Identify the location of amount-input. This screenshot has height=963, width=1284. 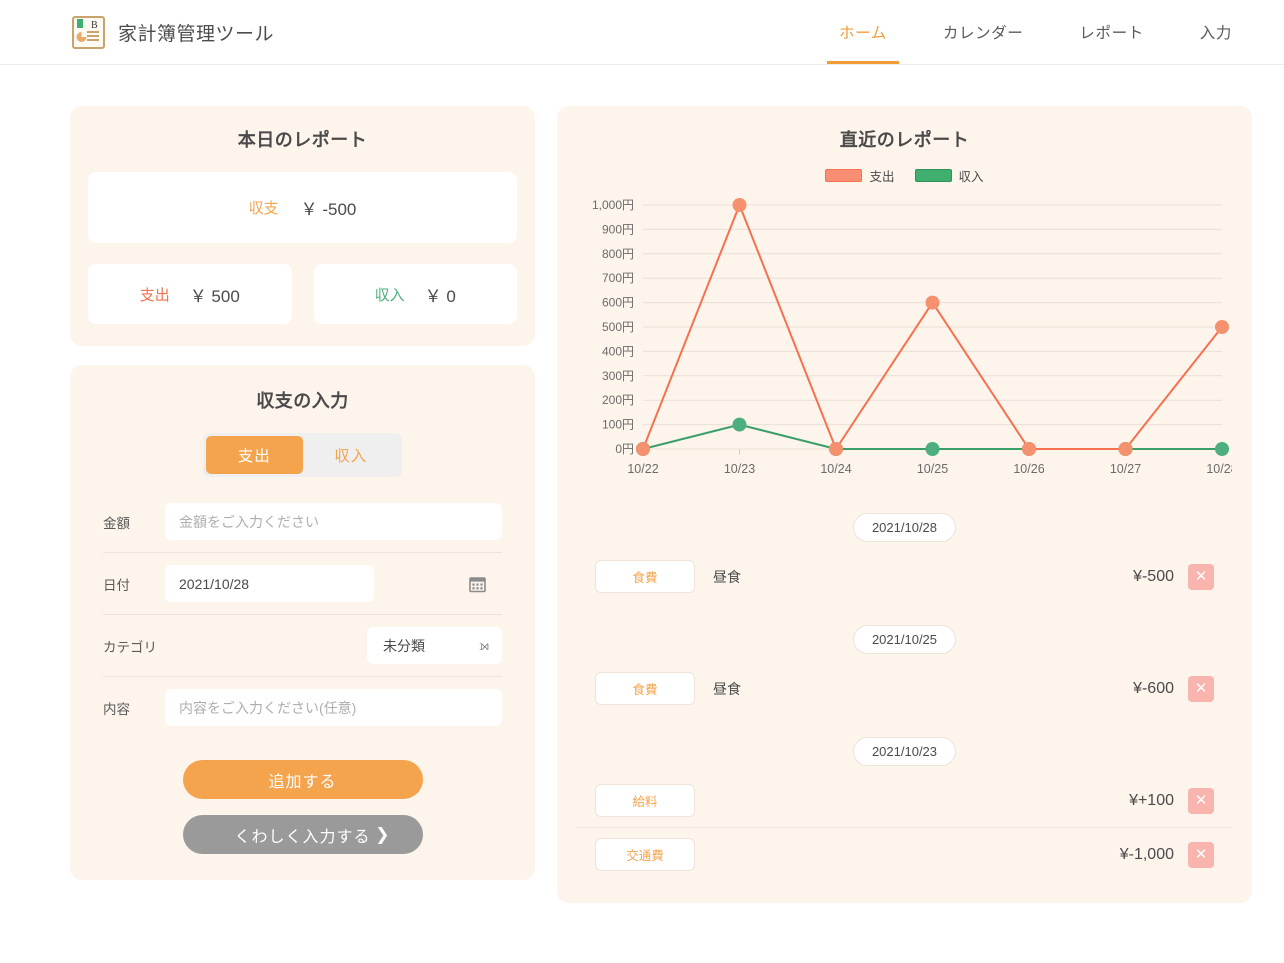
(333, 521).